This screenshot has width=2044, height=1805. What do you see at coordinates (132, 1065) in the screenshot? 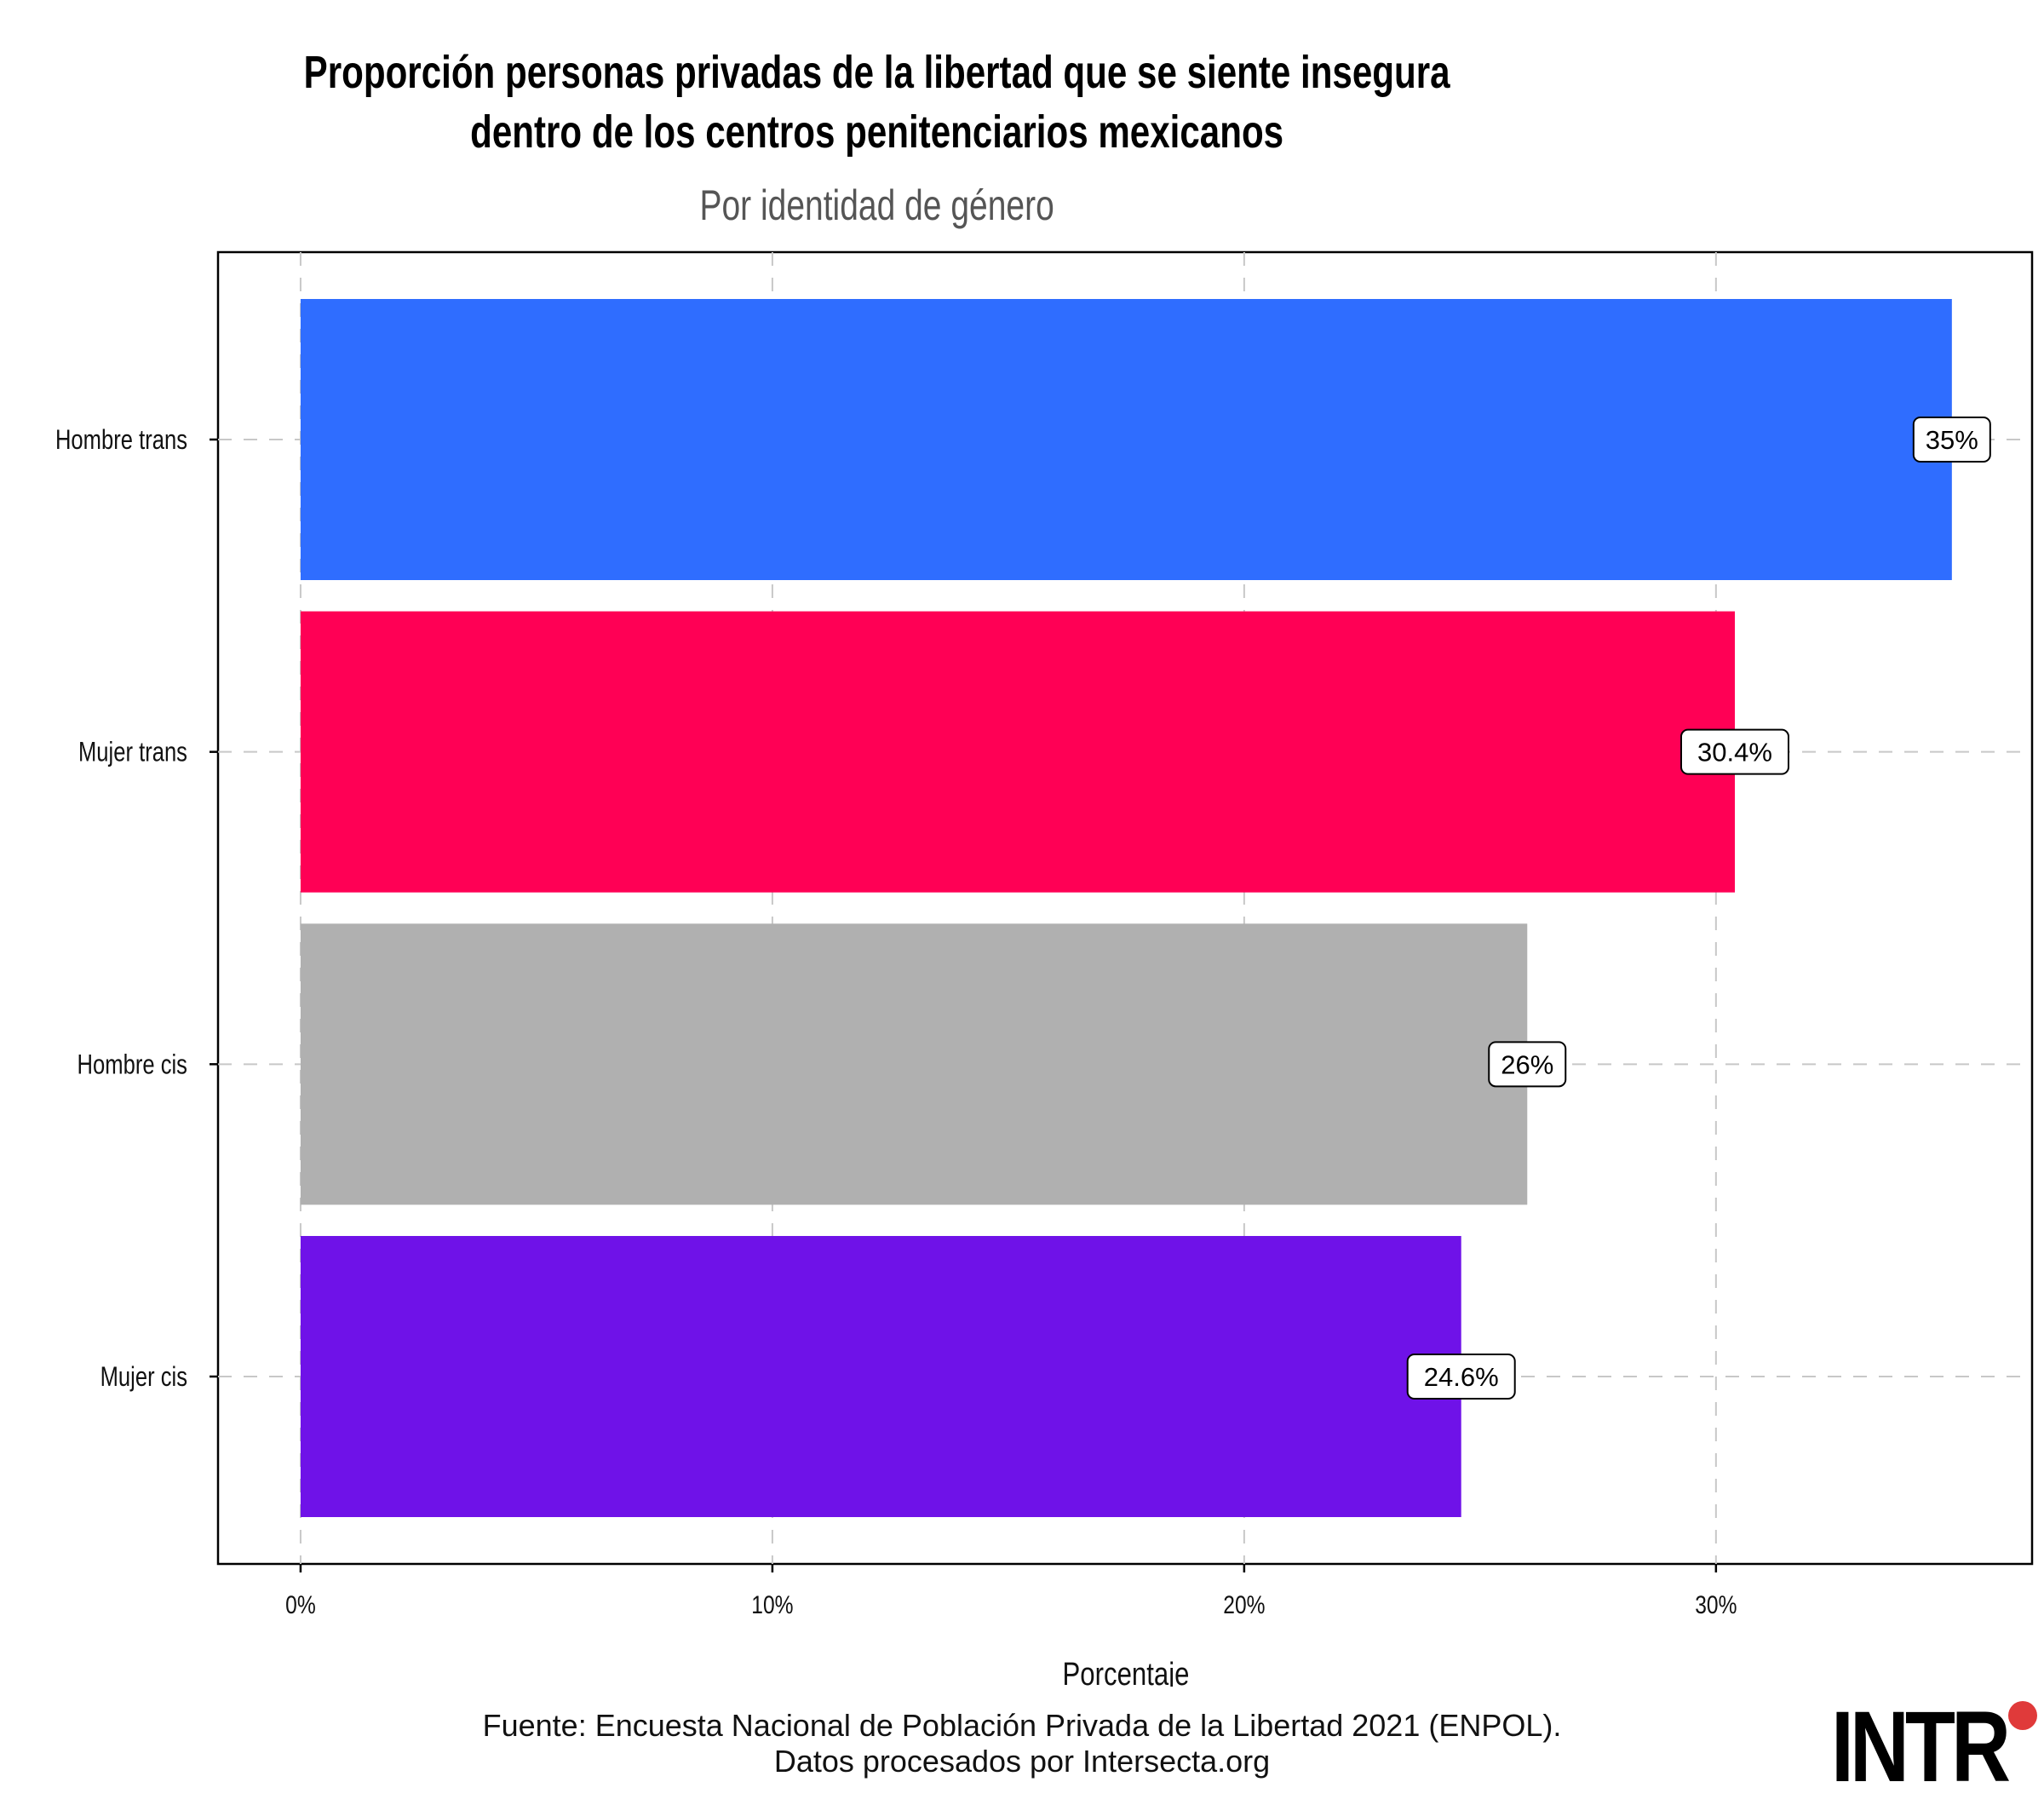
I see `y-tick-label: Hombre cis` at bounding box center [132, 1065].